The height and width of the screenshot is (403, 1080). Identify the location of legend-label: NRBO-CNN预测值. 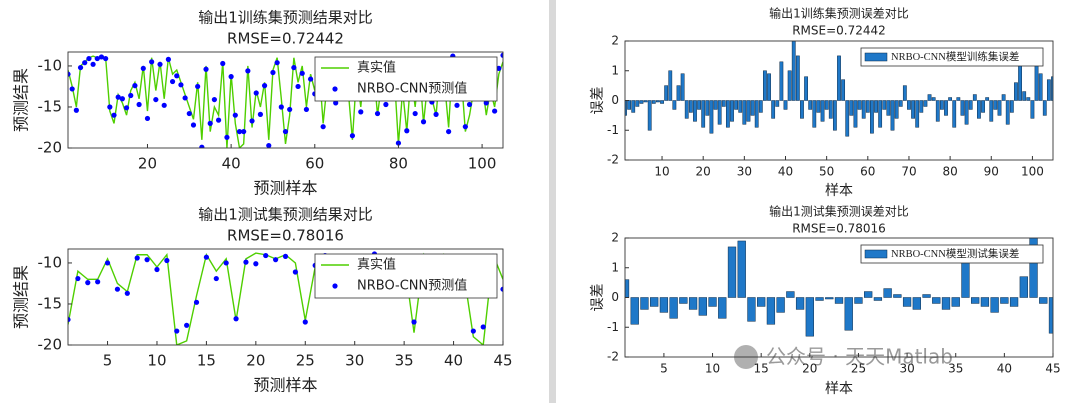
(412, 286).